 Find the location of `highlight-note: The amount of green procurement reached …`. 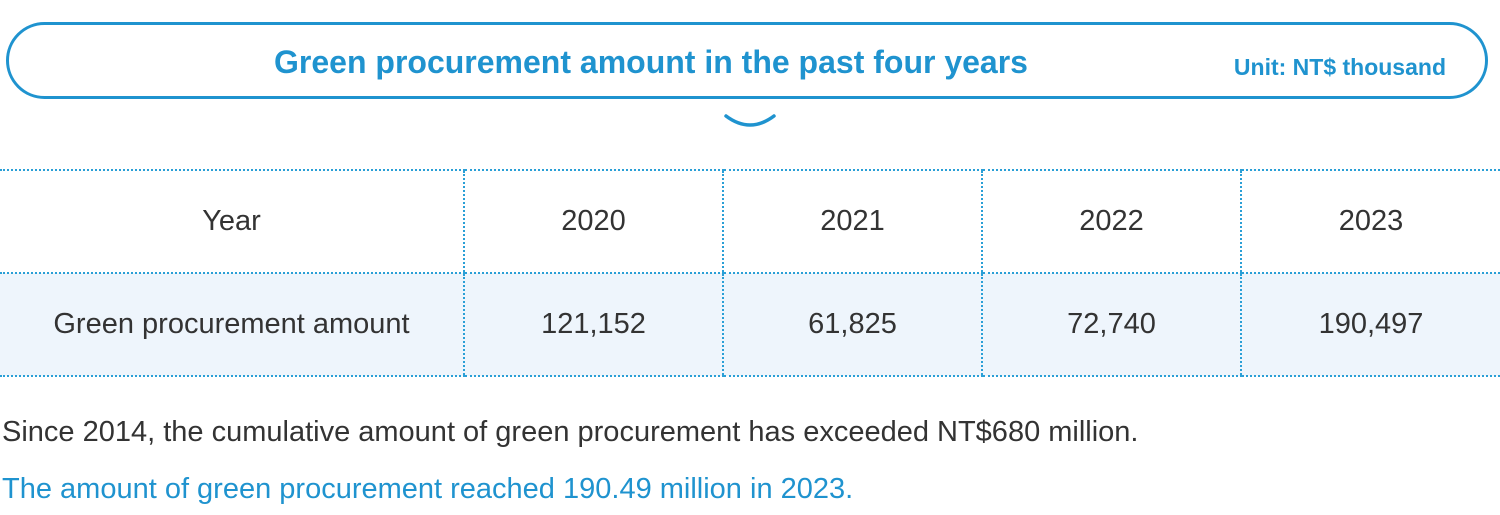

highlight-note: The amount of green procurement reached … is located at coordinates (428, 489).